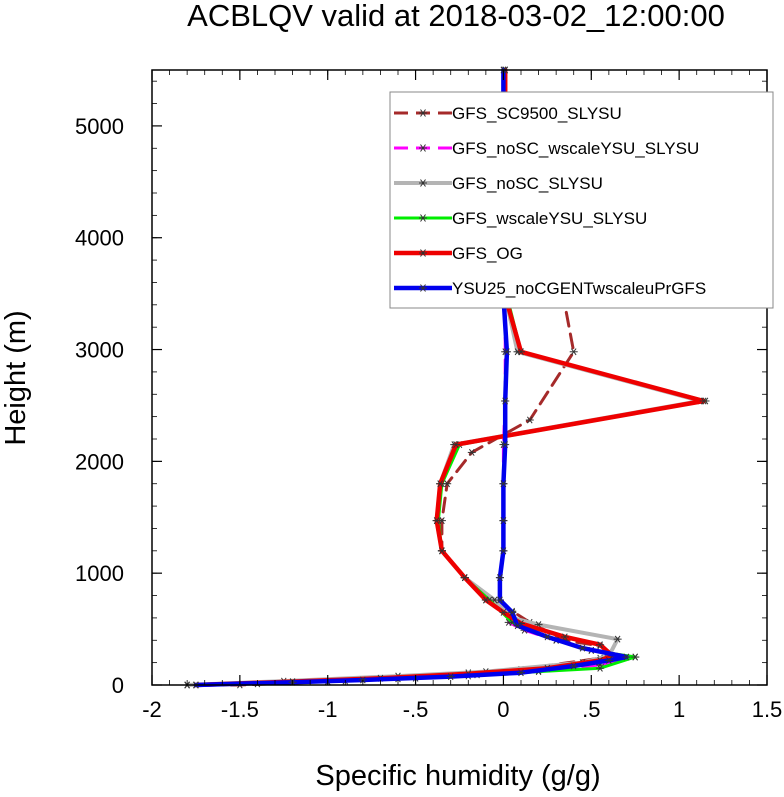 The width and height of the screenshot is (784, 797). Describe the element at coordinates (99, 126) in the screenshot. I see `y-tick-label: 5000` at that location.